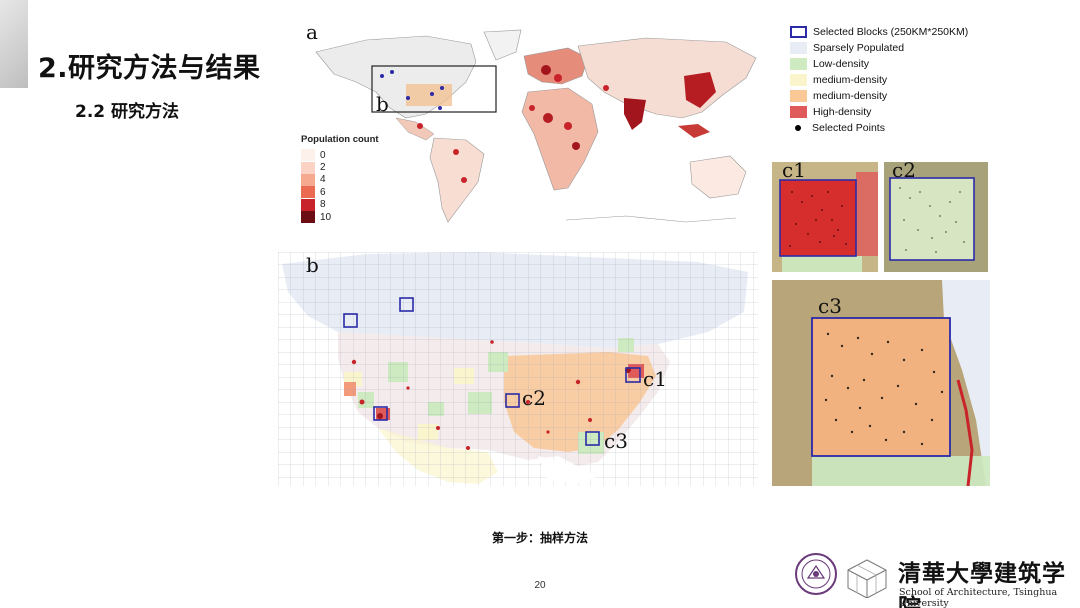  What do you see at coordinates (323, 155) in the screenshot?
I see `population-legend-value: 0` at bounding box center [323, 155].